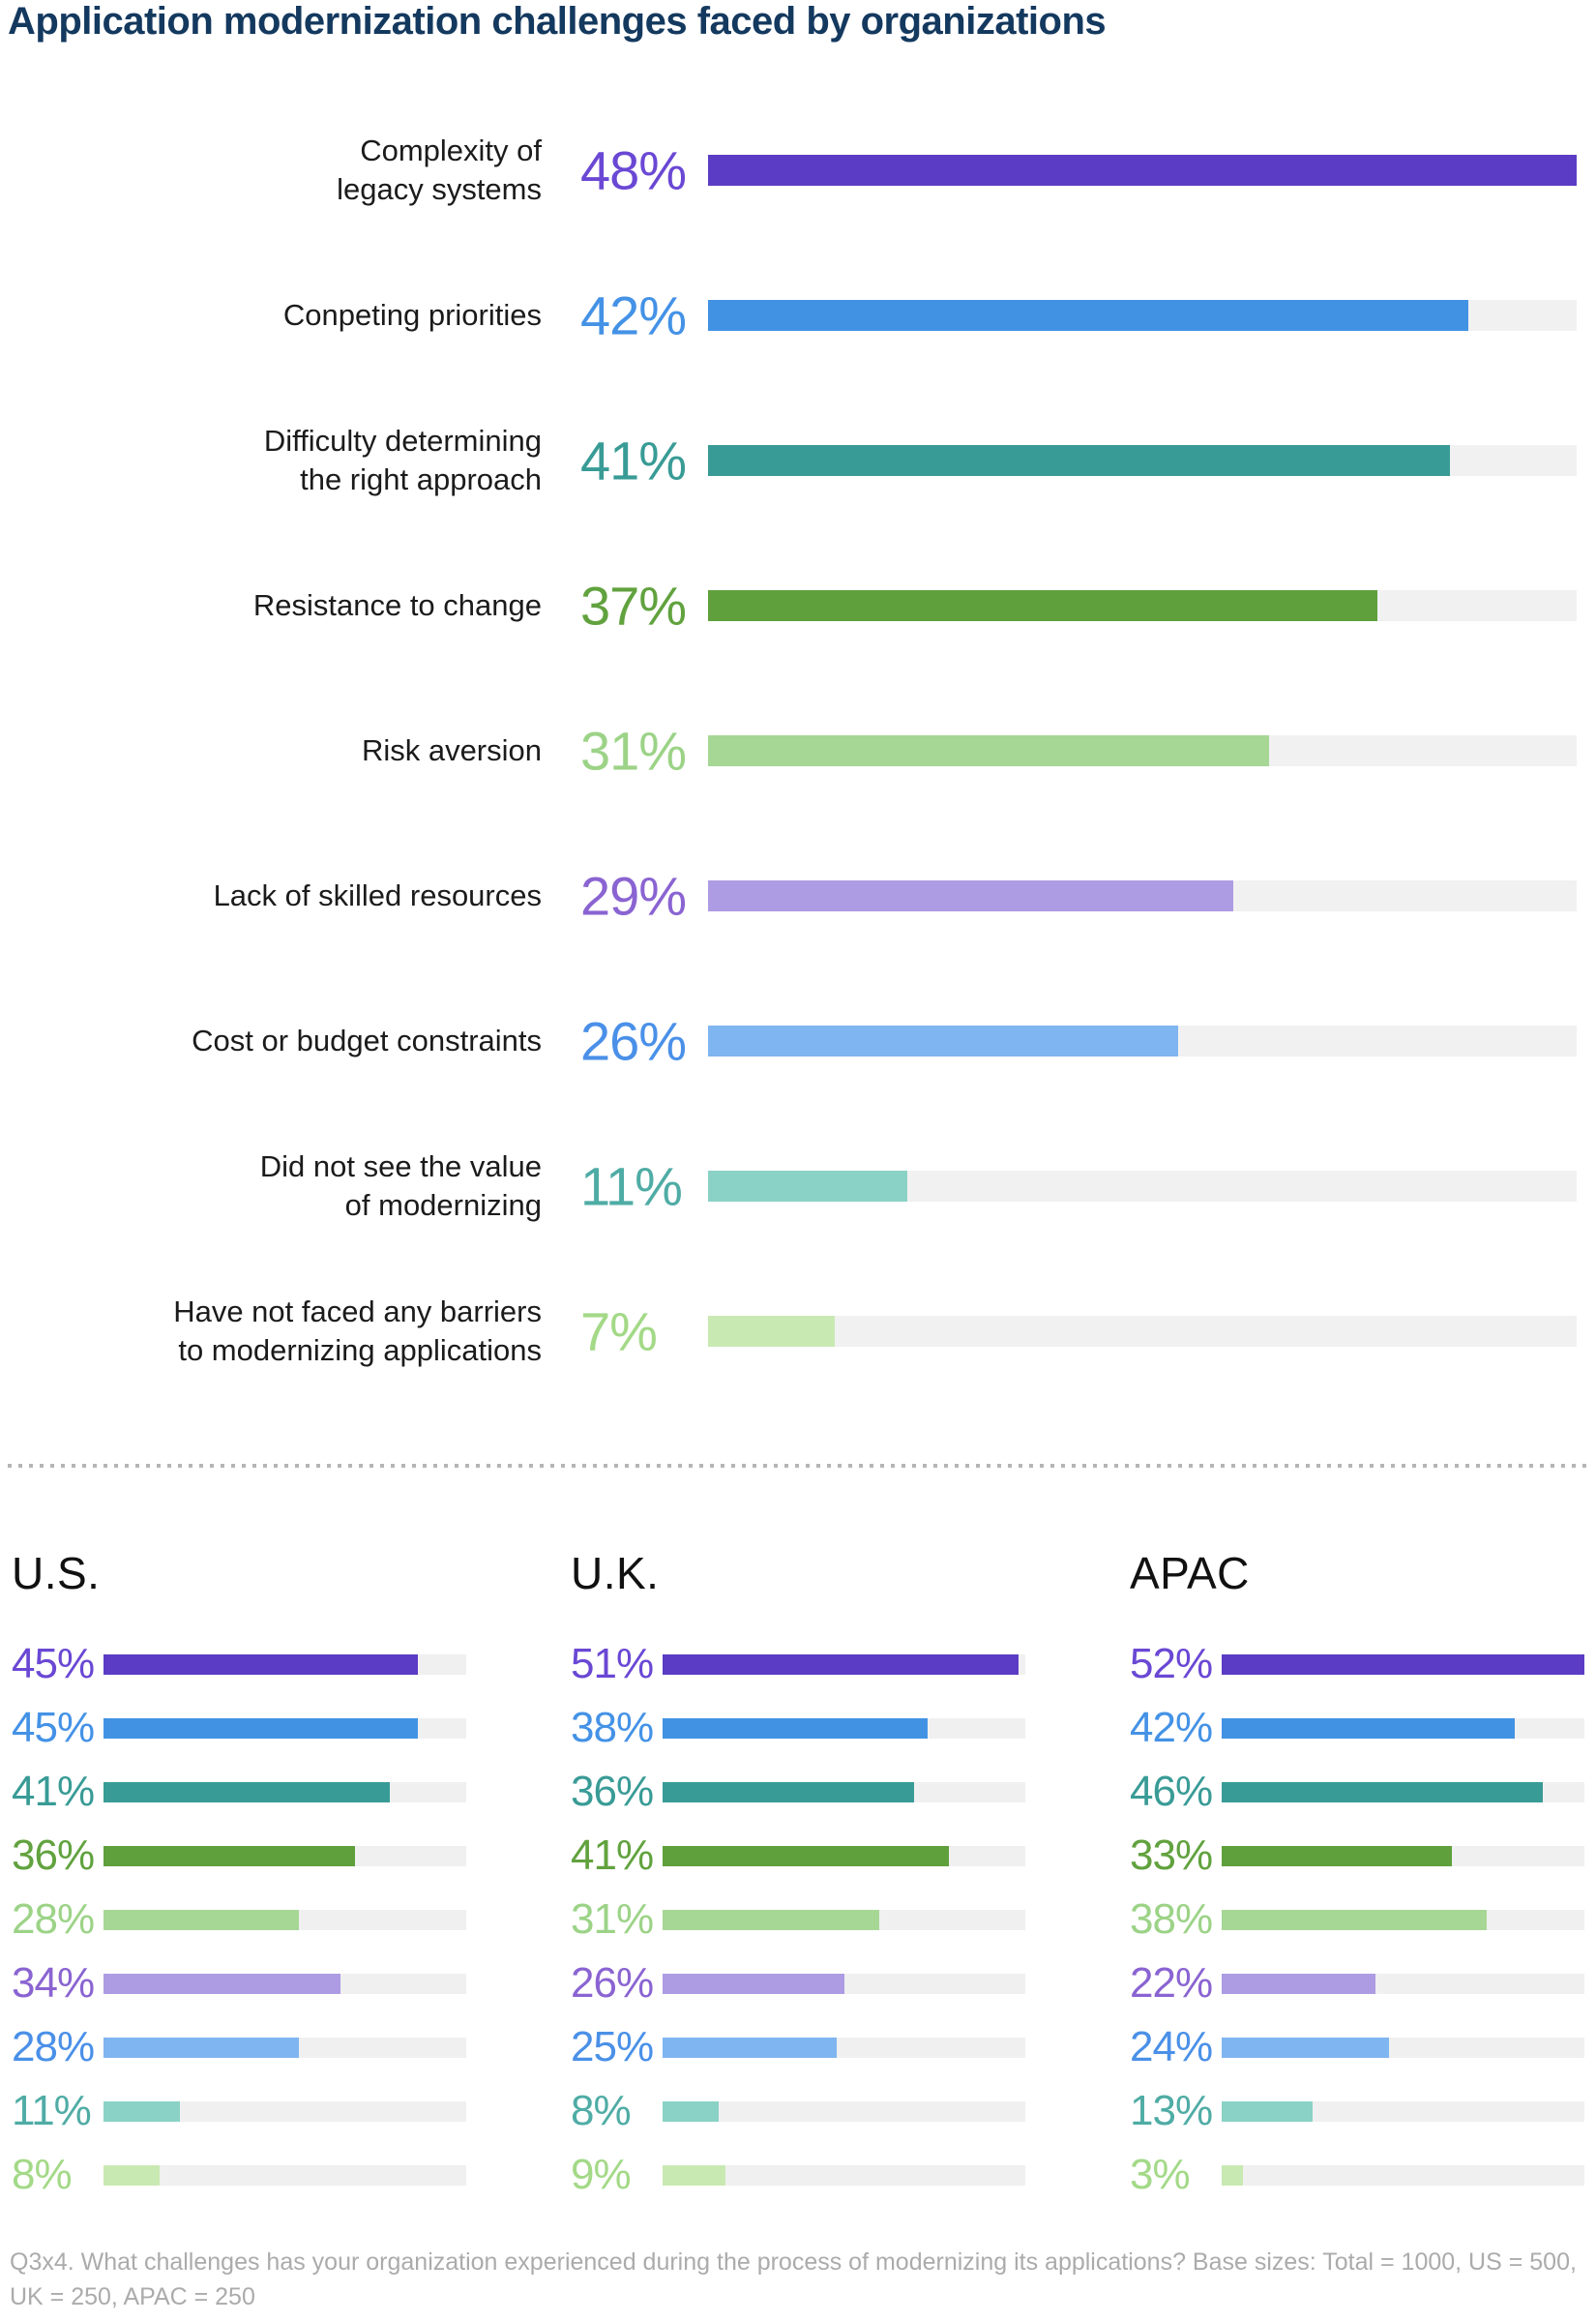 The width and height of the screenshot is (1596, 2322). What do you see at coordinates (1362, 1905) in the screenshot?
I see `region-column: APAC 52% 42% 46% 33% 38% 22% 24% 13% 3%` at bounding box center [1362, 1905].